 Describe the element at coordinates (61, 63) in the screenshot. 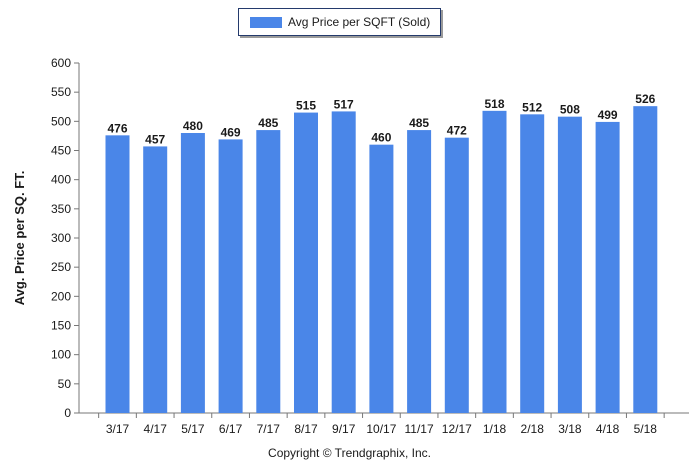

I see `y-tick-label: 600` at that location.